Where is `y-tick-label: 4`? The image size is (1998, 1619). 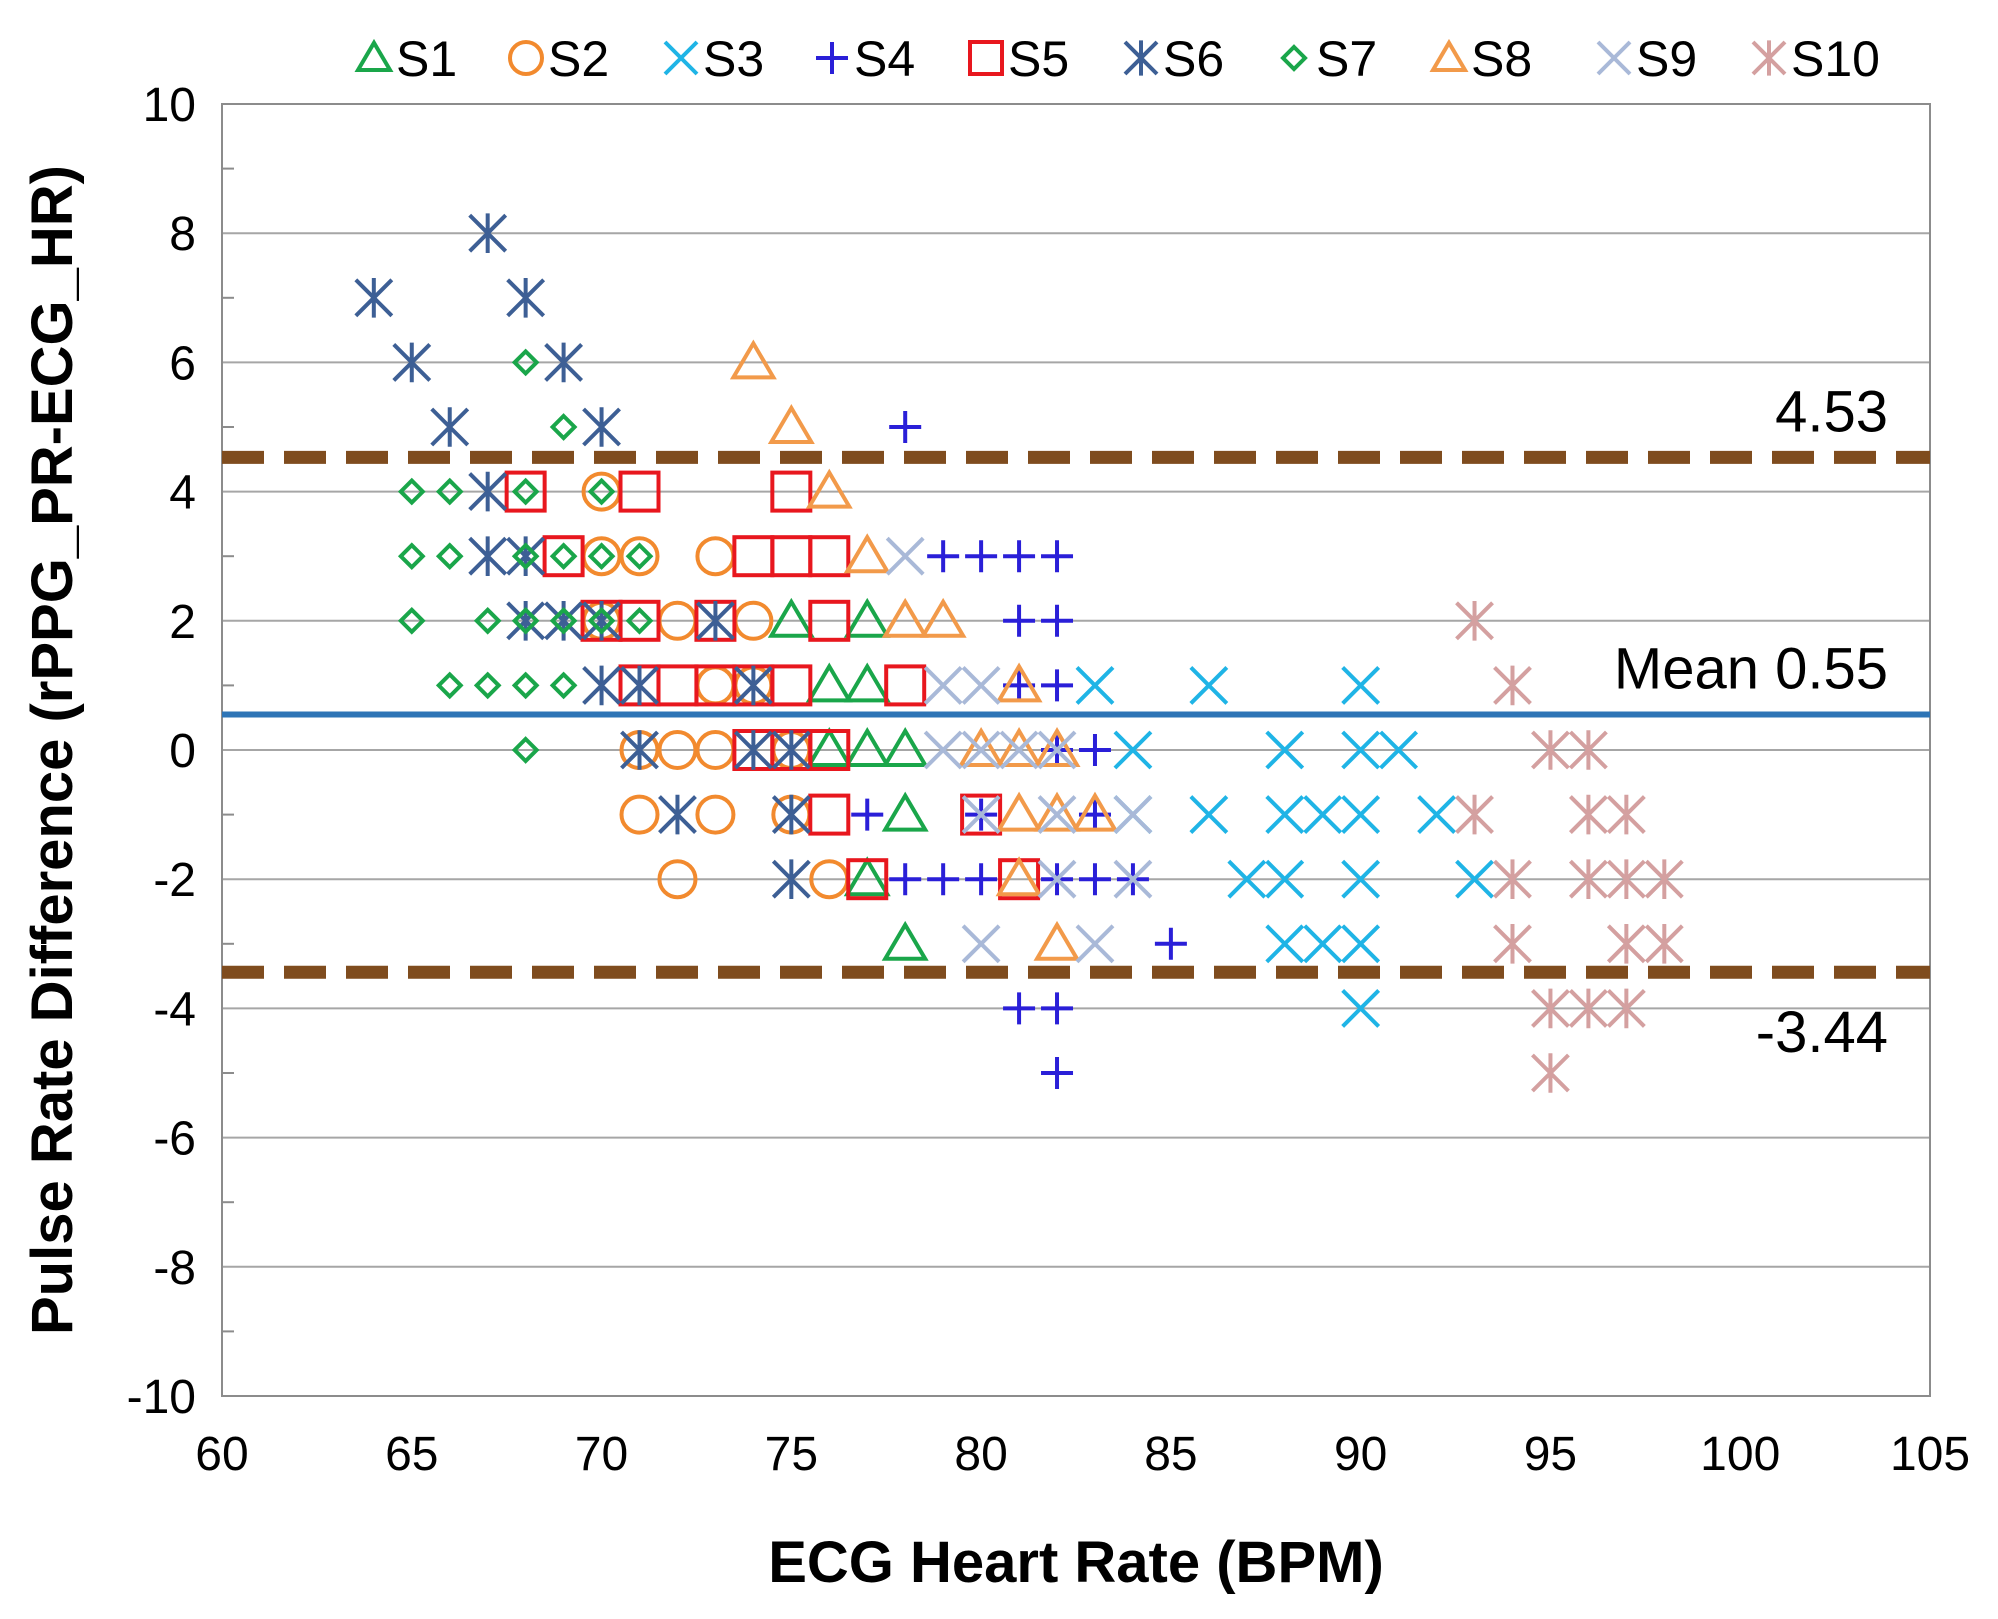
y-tick-label: 4 is located at coordinates (182, 493).